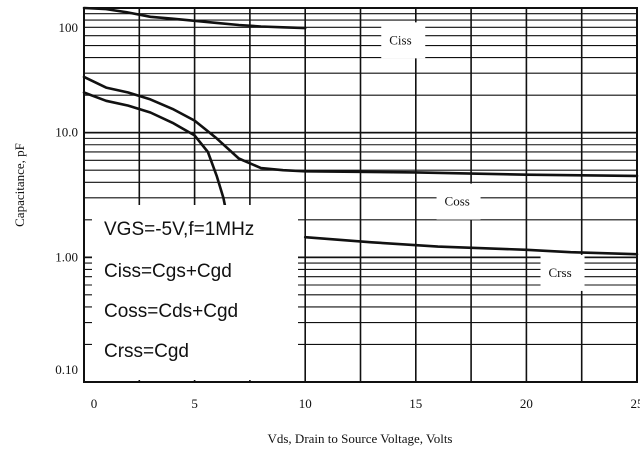 The image size is (640, 453). What do you see at coordinates (195, 292) in the screenshot?
I see `notes-mask` at bounding box center [195, 292].